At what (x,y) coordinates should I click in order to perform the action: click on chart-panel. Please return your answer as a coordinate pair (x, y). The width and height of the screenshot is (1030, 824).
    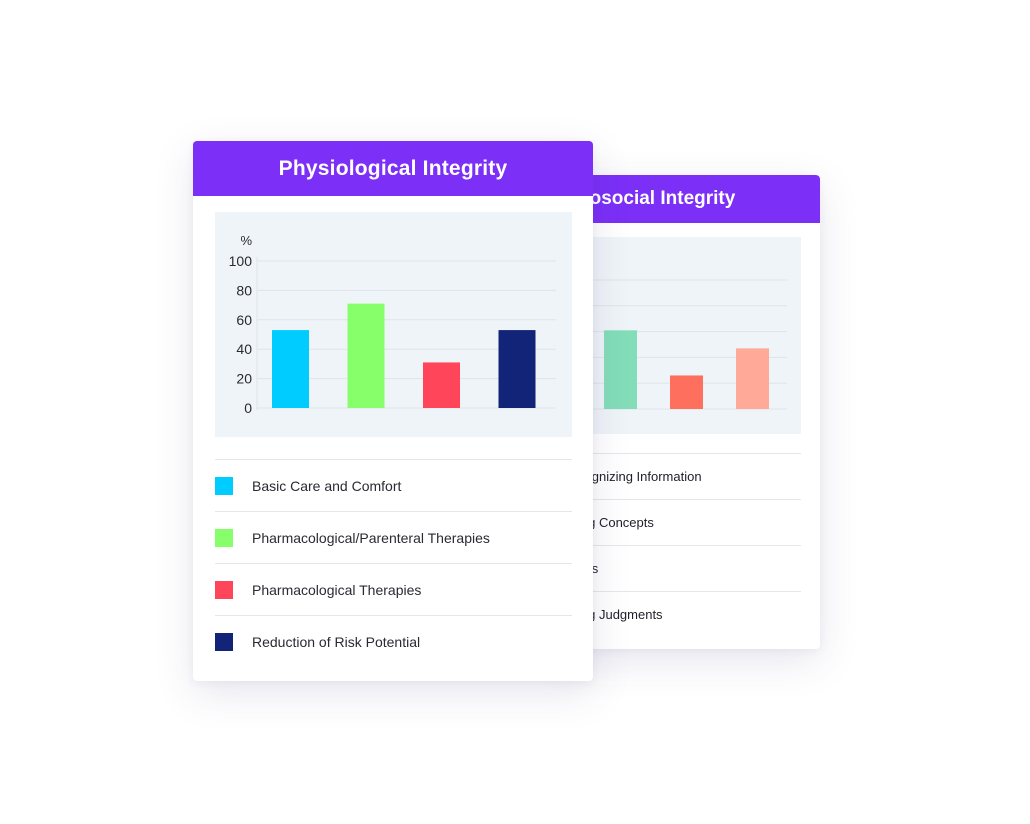
    Looking at the image, I should click on (680, 335).